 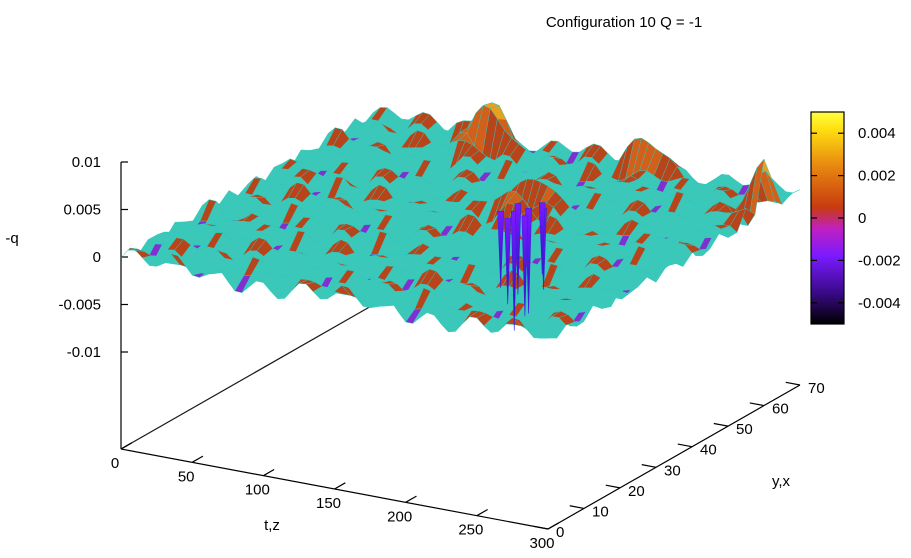 I want to click on colorbar-tick-label: -0.004, so click(x=879, y=303).